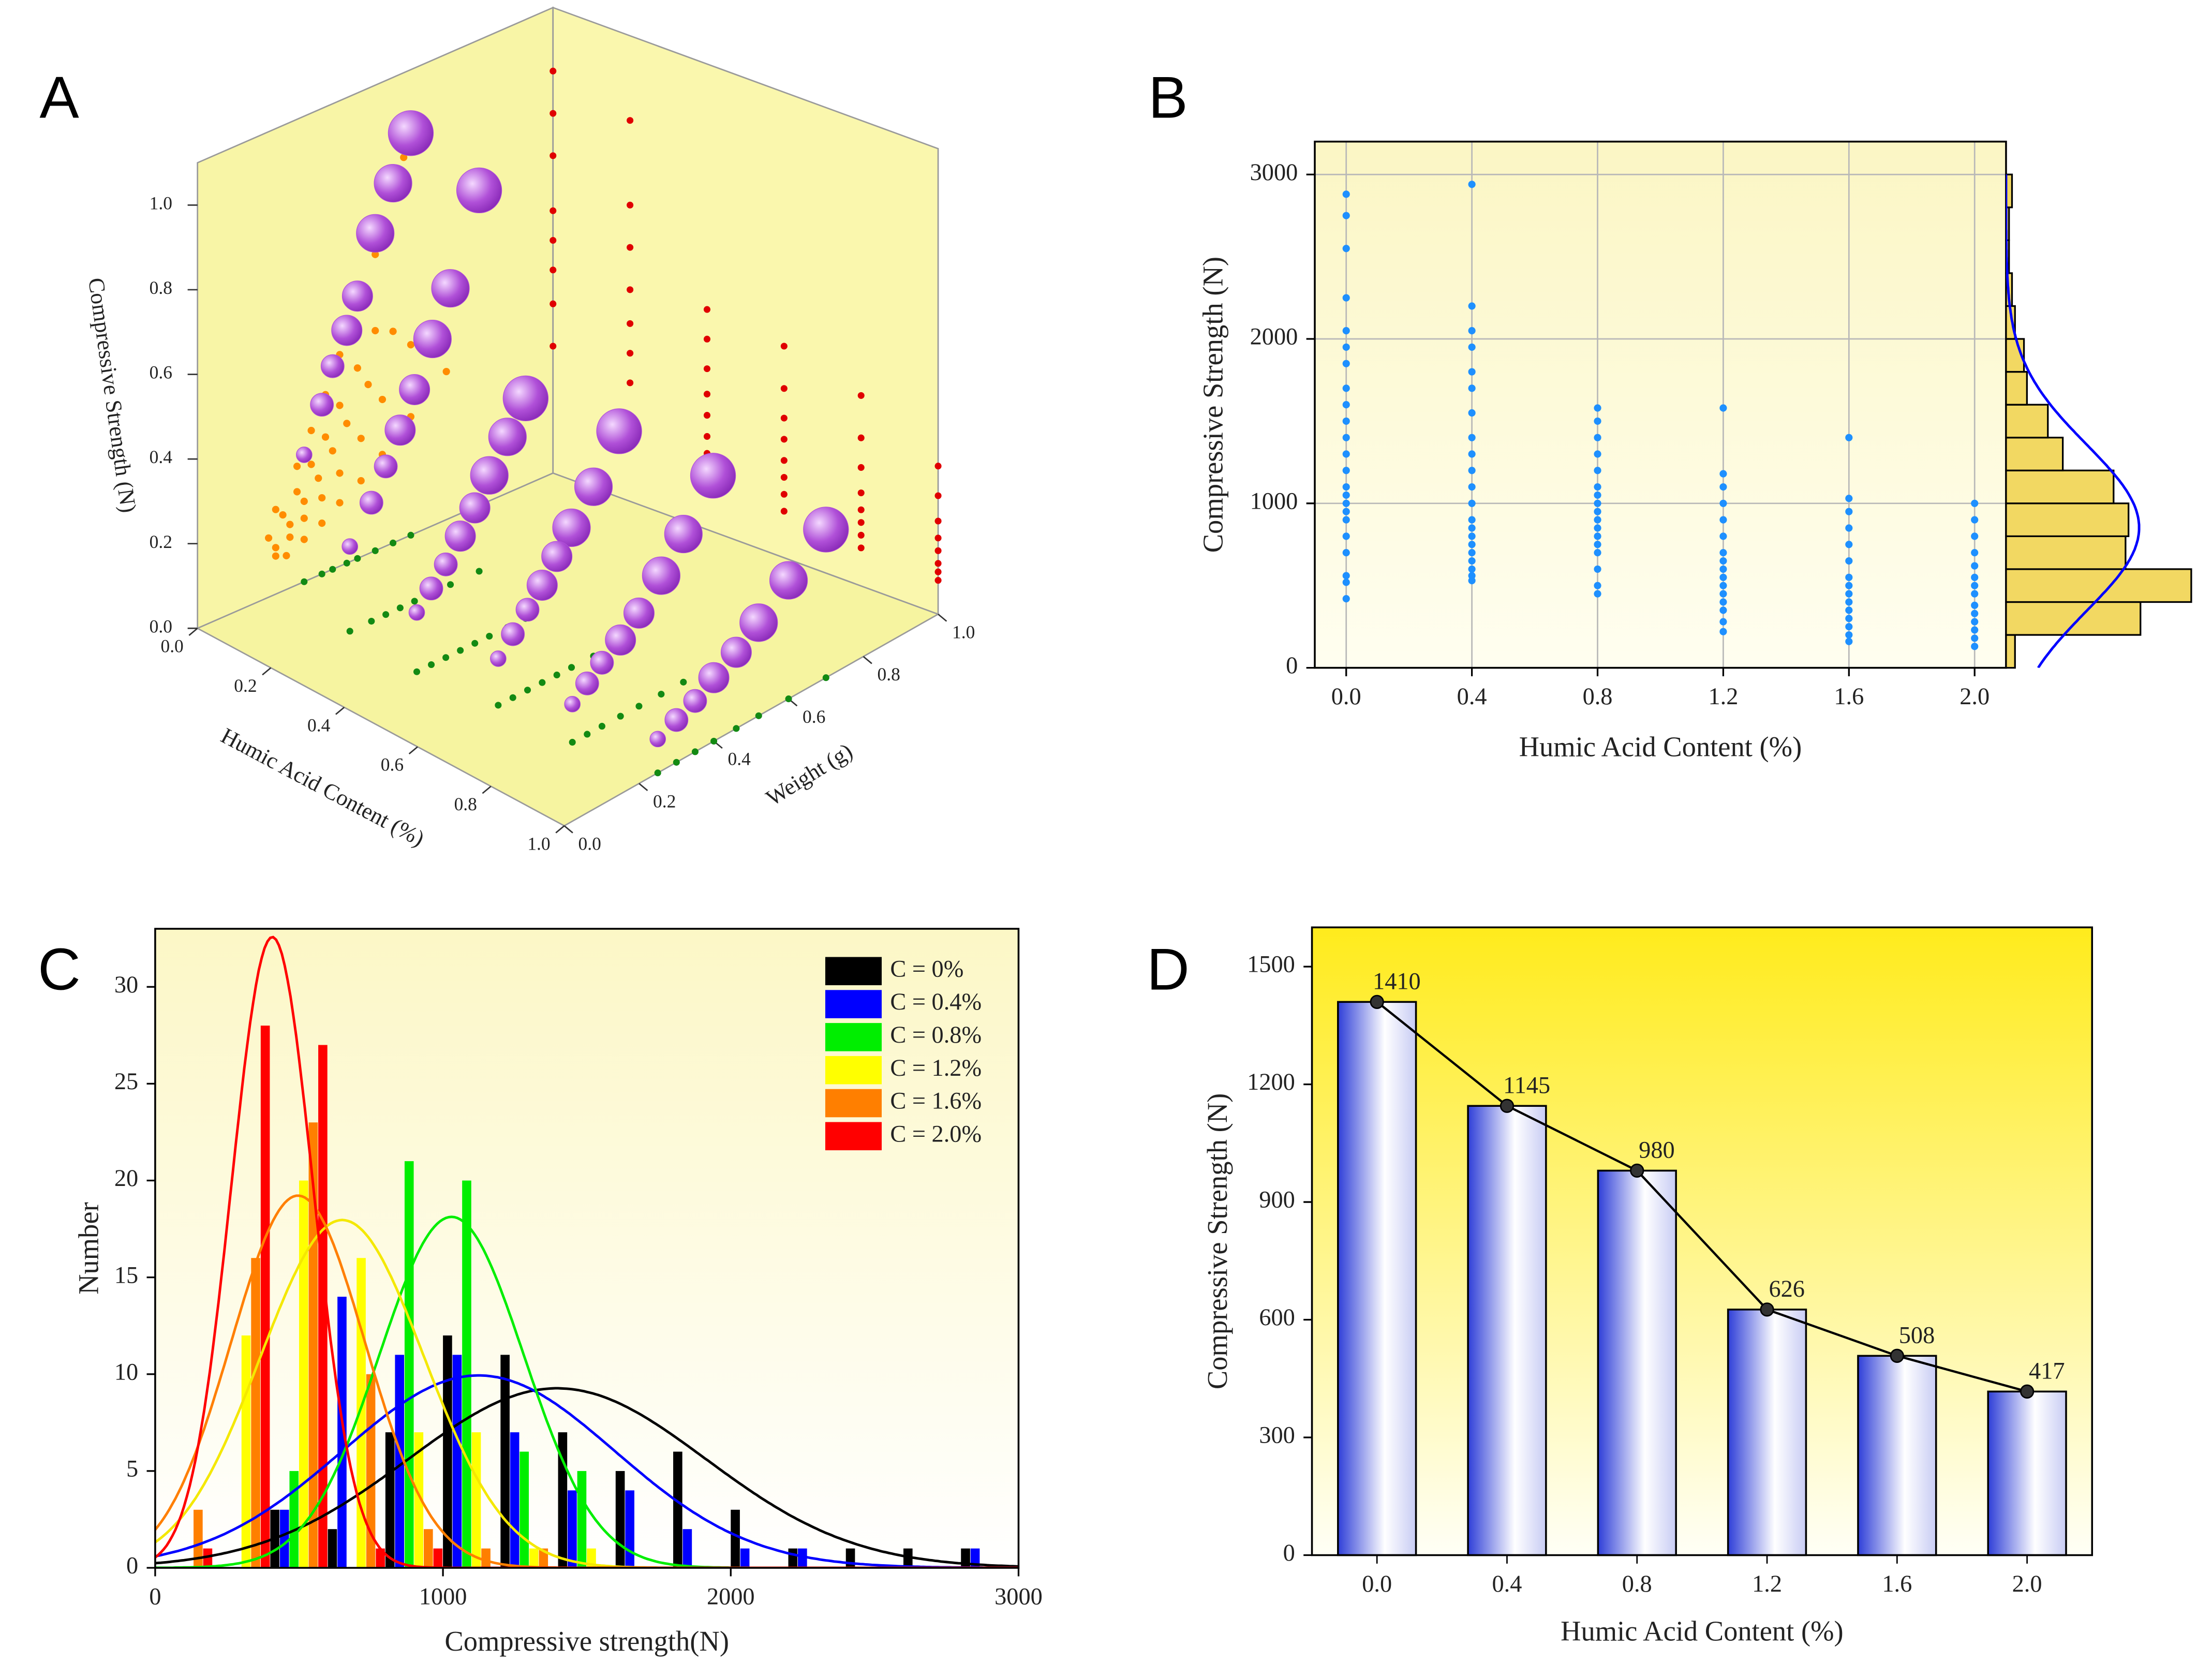  What do you see at coordinates (1917, 1336) in the screenshot?
I see `data-label: 508` at bounding box center [1917, 1336].